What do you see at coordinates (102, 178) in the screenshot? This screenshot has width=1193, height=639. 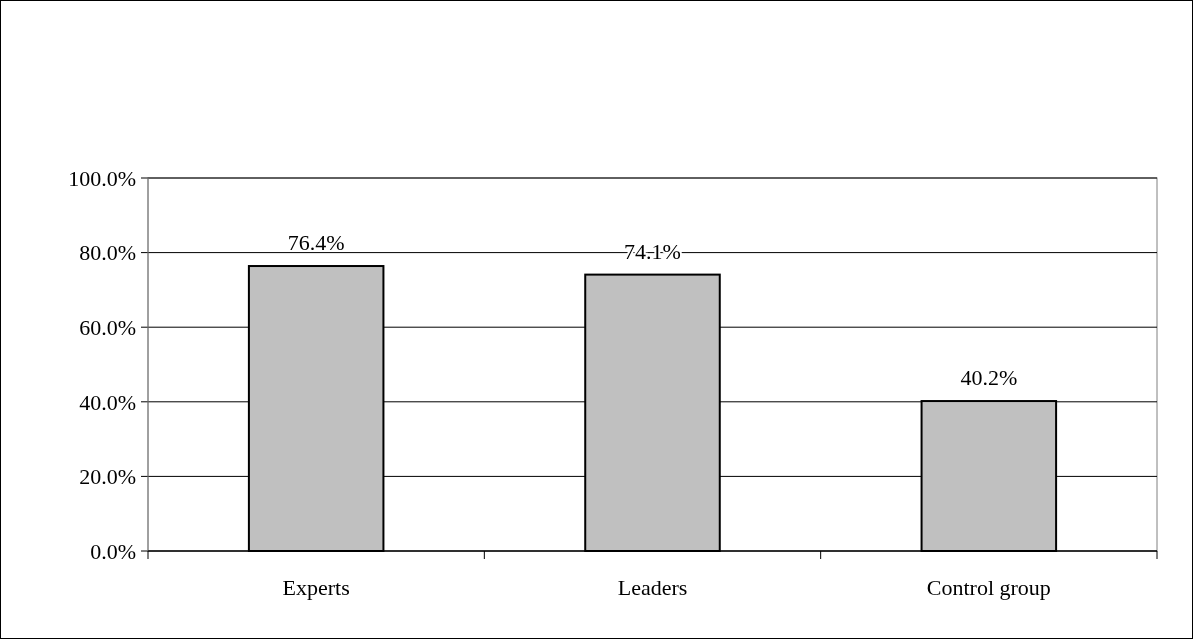 I see `y-tick-label: 100.0%` at bounding box center [102, 178].